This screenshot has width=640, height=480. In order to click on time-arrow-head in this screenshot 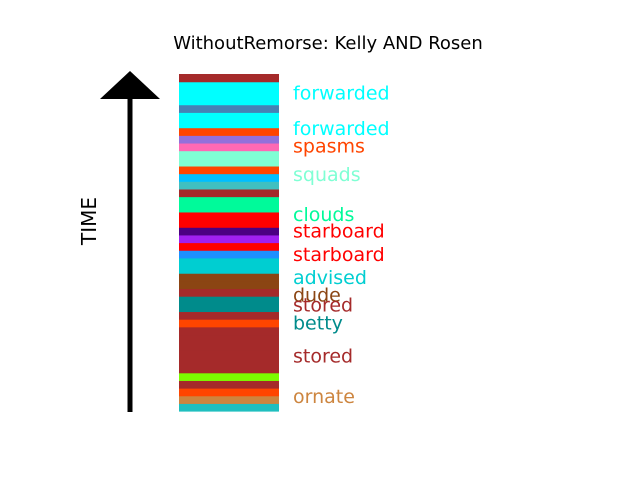, I will do `click(130, 85)`.